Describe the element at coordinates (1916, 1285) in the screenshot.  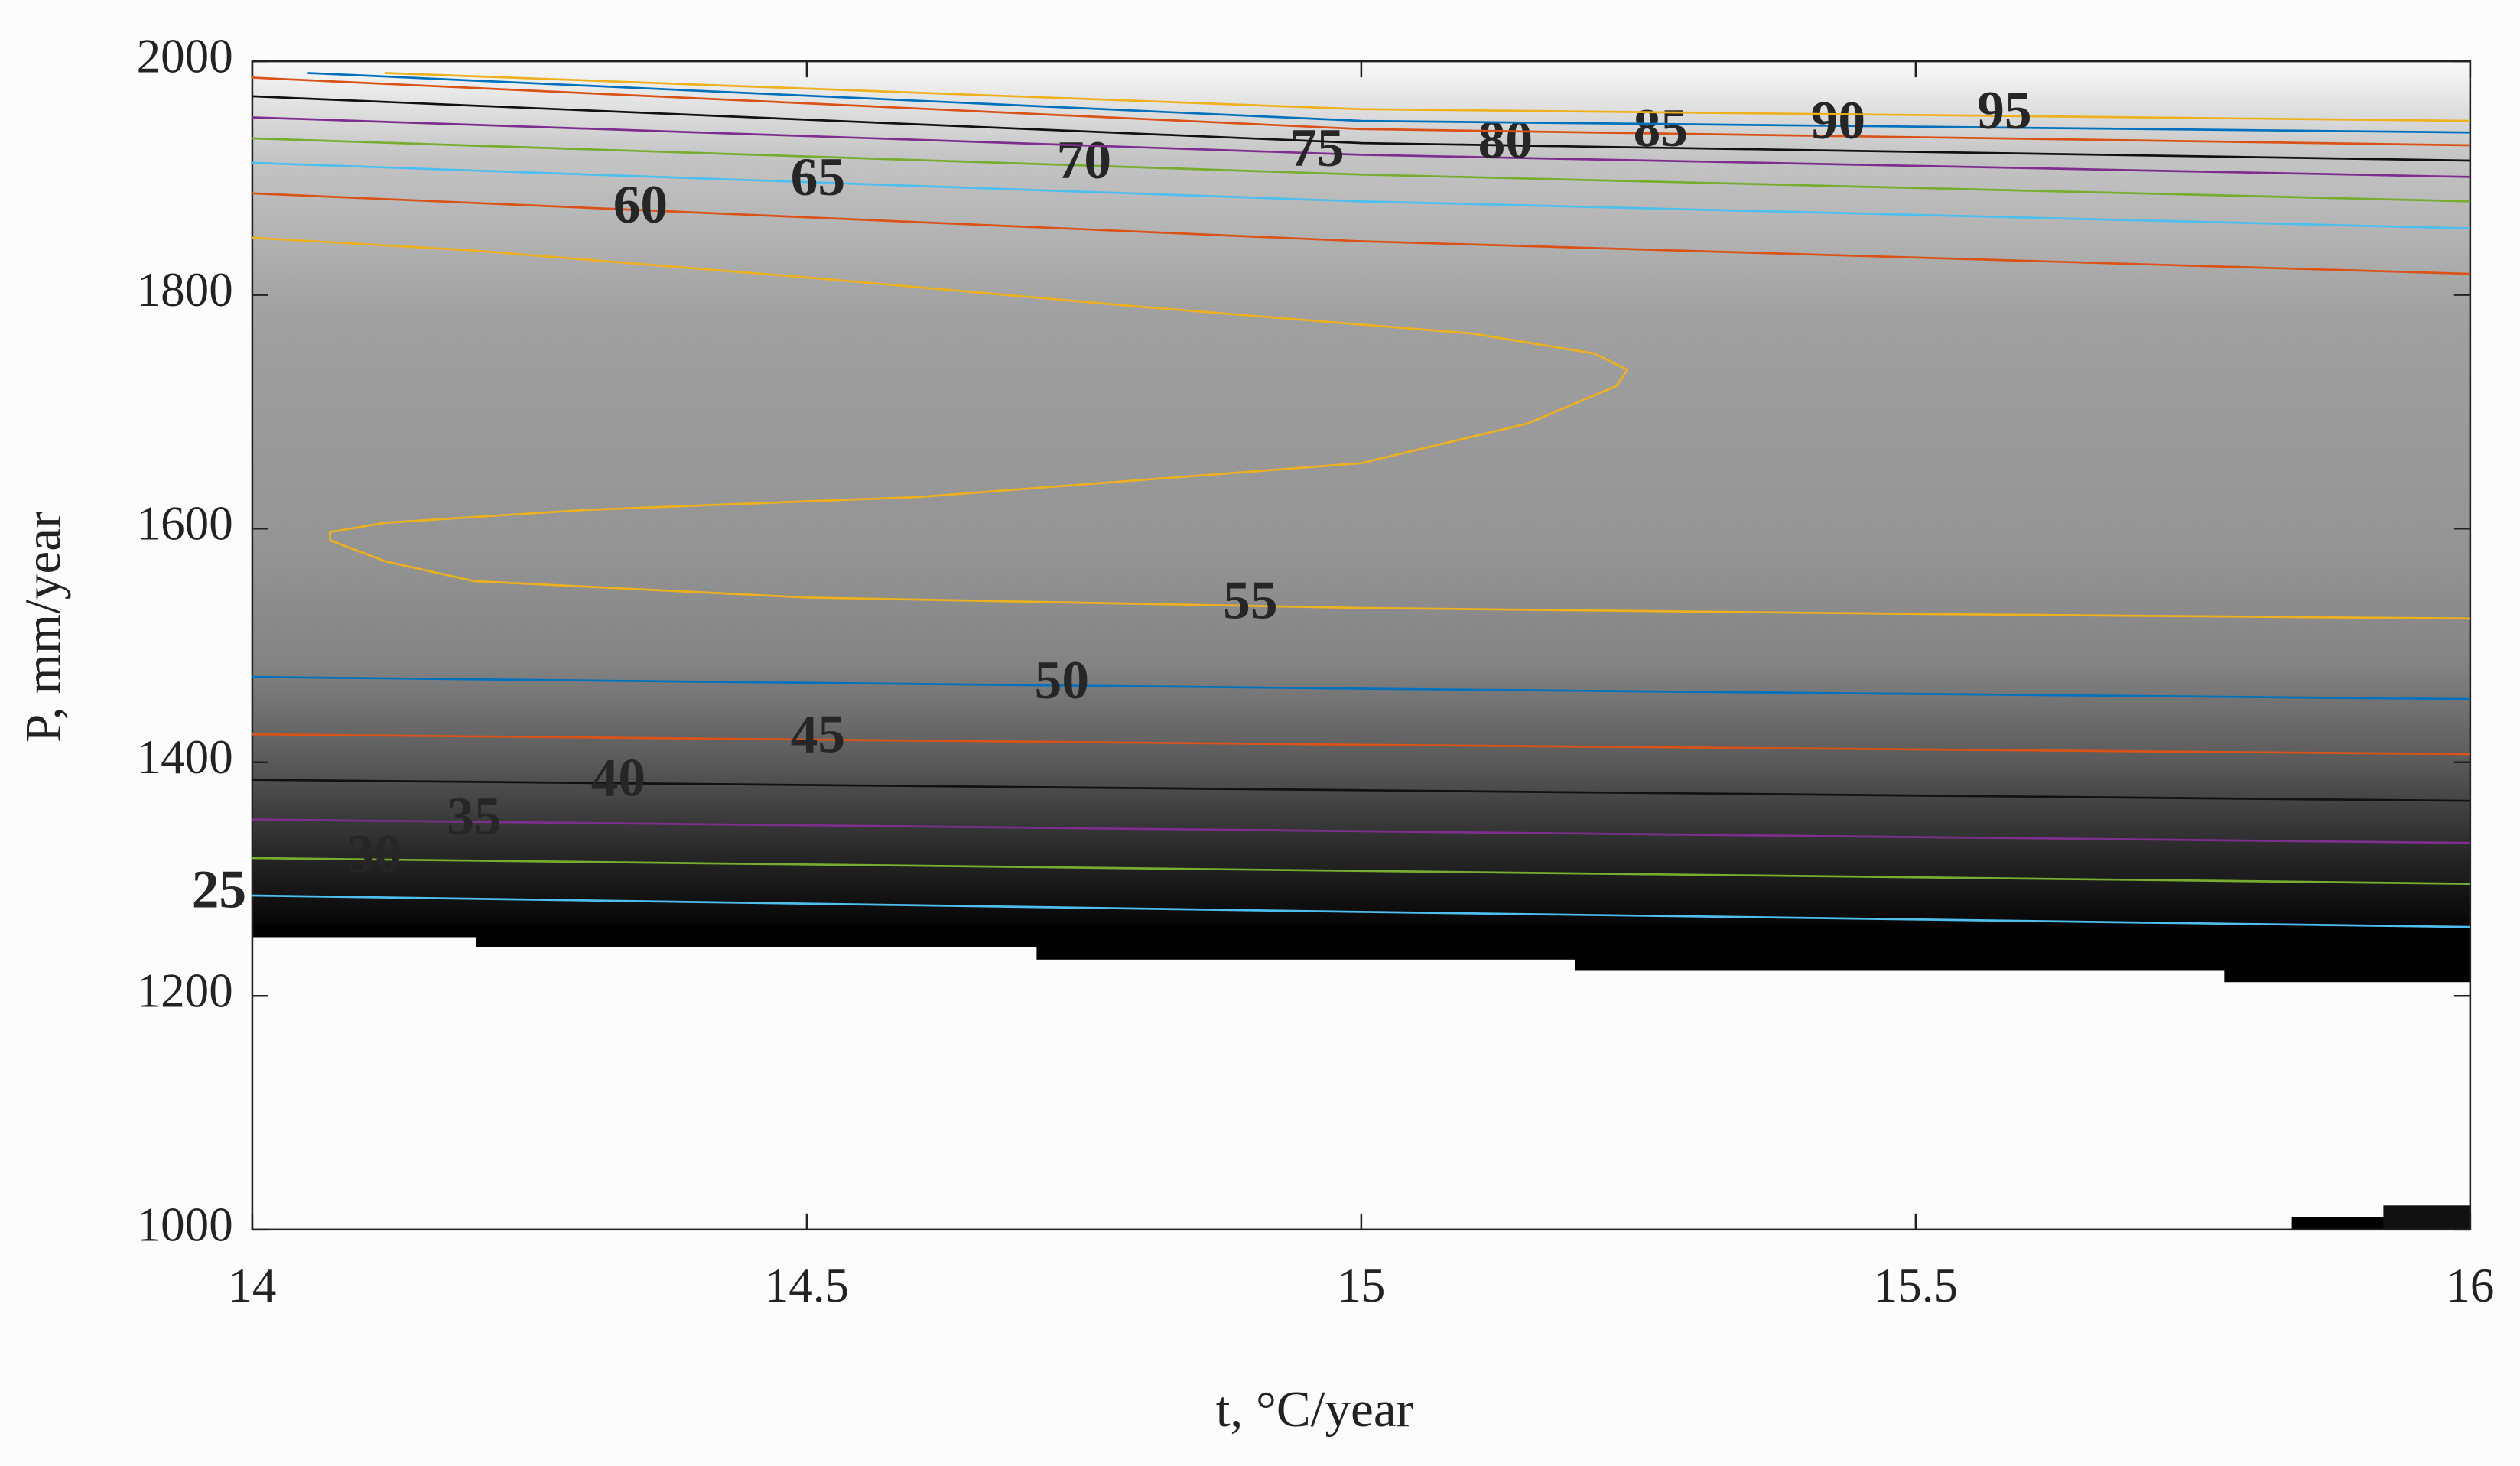
I see `x-tick-label: 15.5` at that location.